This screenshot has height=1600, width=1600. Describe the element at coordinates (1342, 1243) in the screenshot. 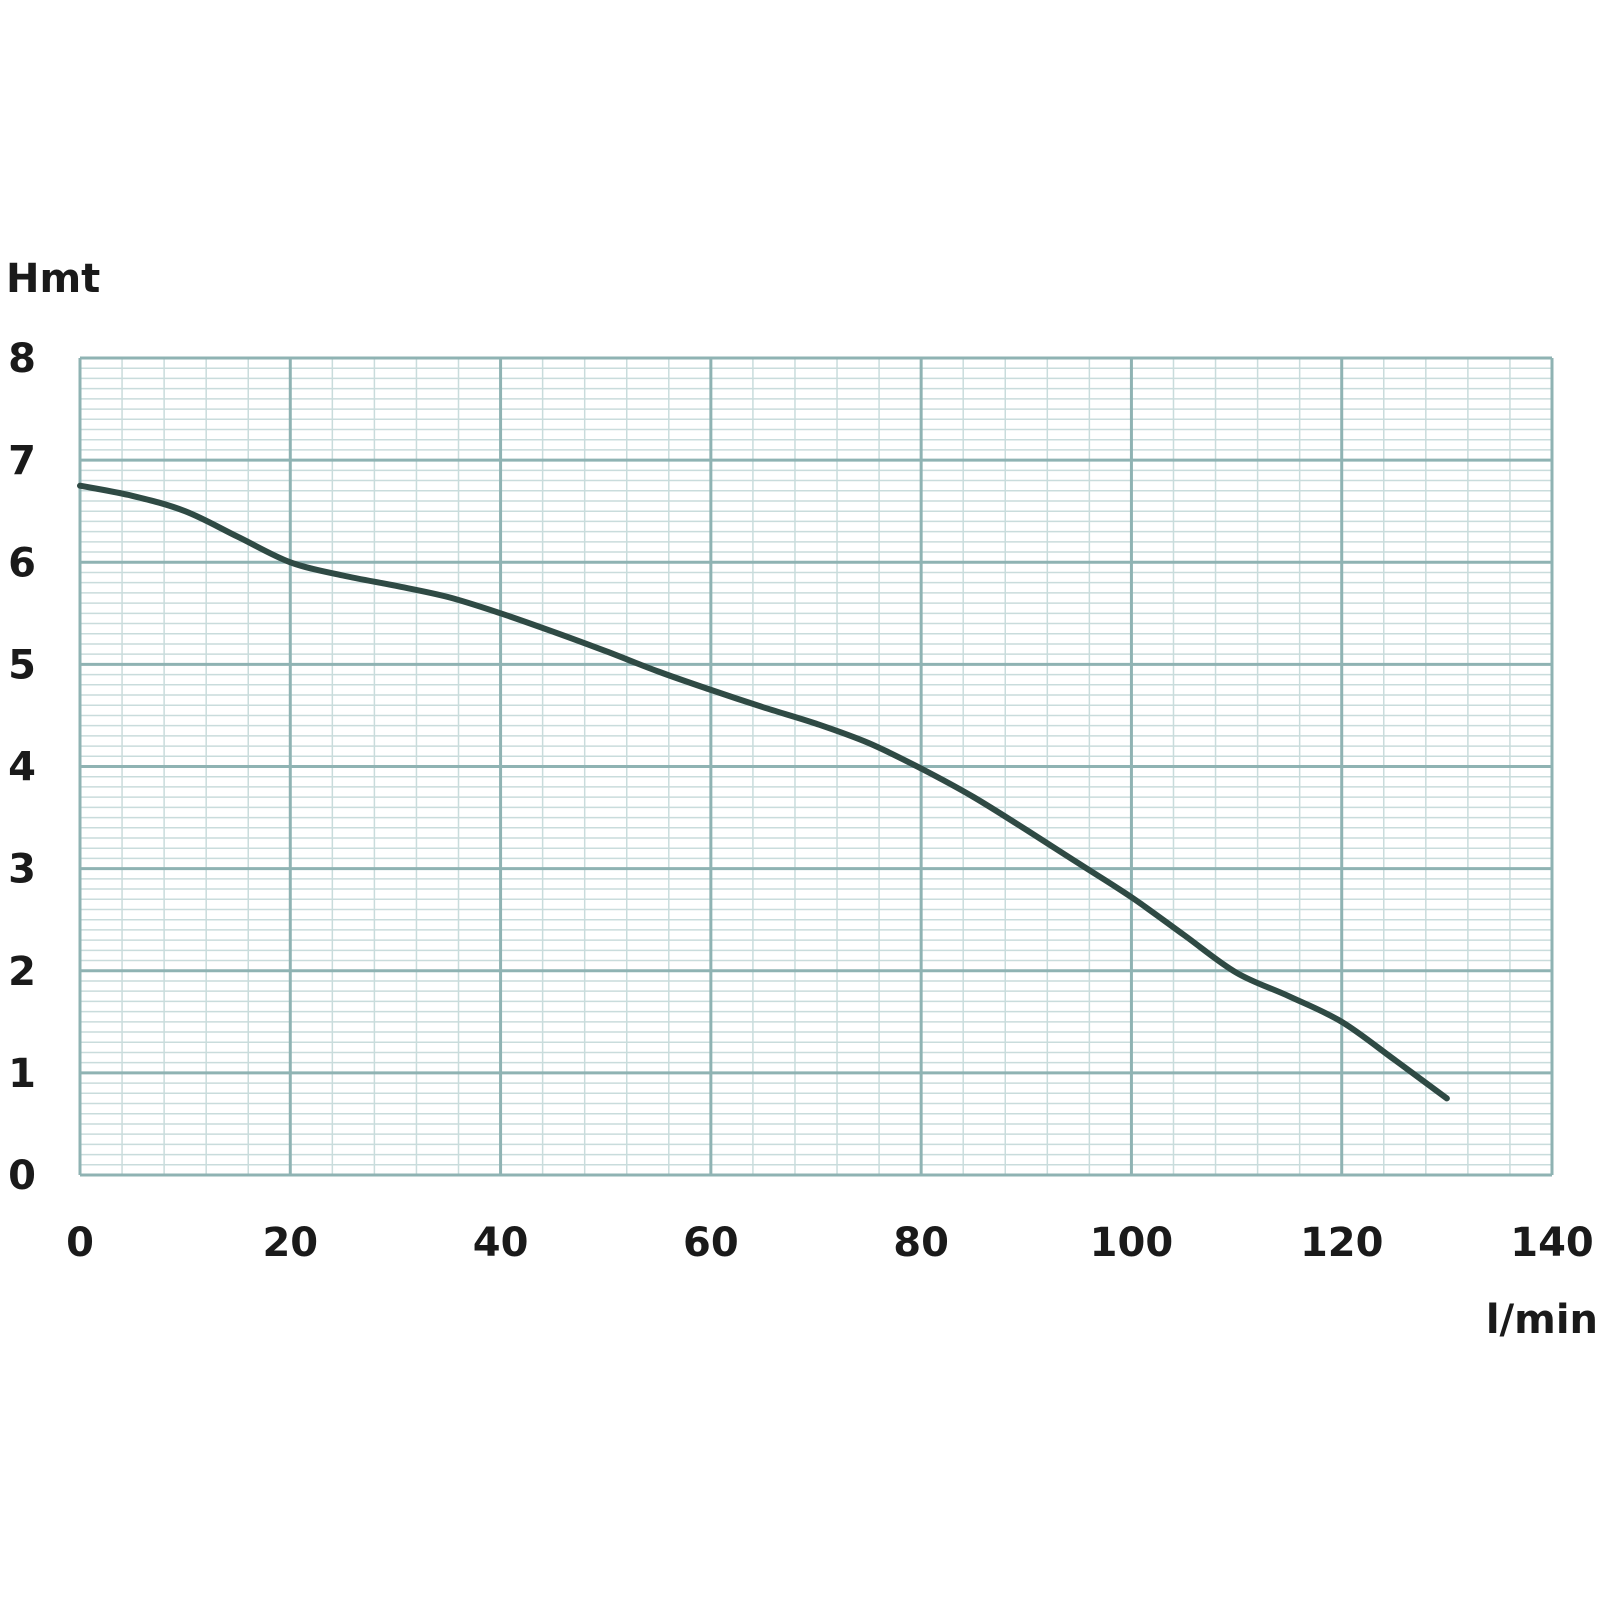

I see `x-tick-label: 120` at that location.